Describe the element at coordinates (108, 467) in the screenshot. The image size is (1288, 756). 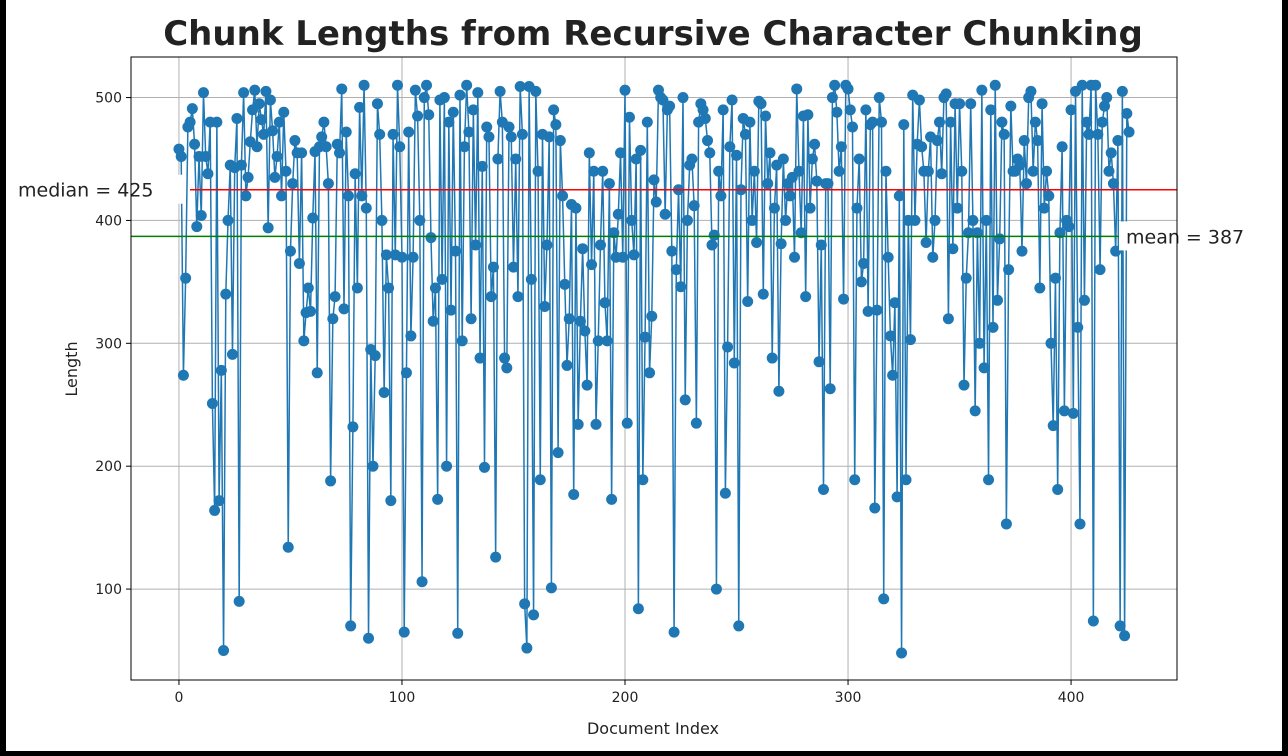
I see `y-tick-label: 200` at that location.